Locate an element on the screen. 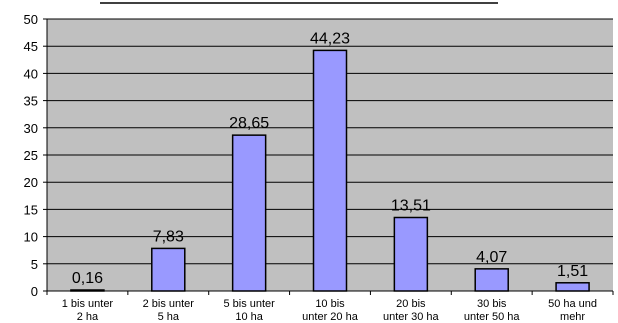 Image resolution: width=618 pixels, height=323 pixels. y-tick-label: 35 is located at coordinates (31, 101).